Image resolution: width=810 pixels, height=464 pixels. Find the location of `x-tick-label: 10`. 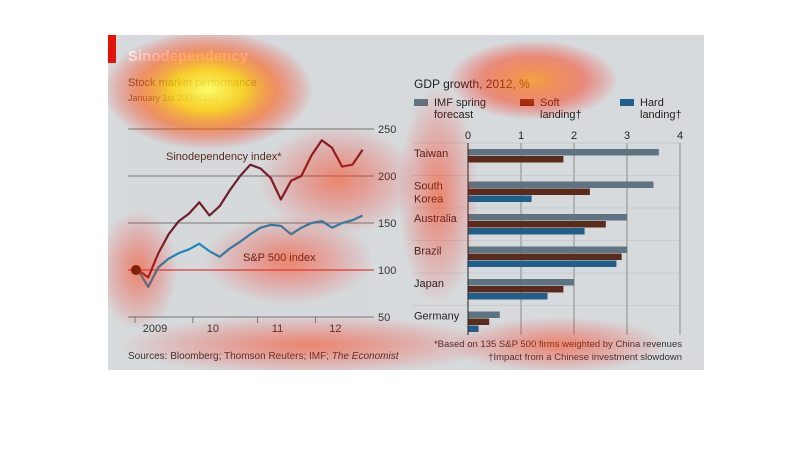

x-tick-label: 10 is located at coordinates (213, 329).